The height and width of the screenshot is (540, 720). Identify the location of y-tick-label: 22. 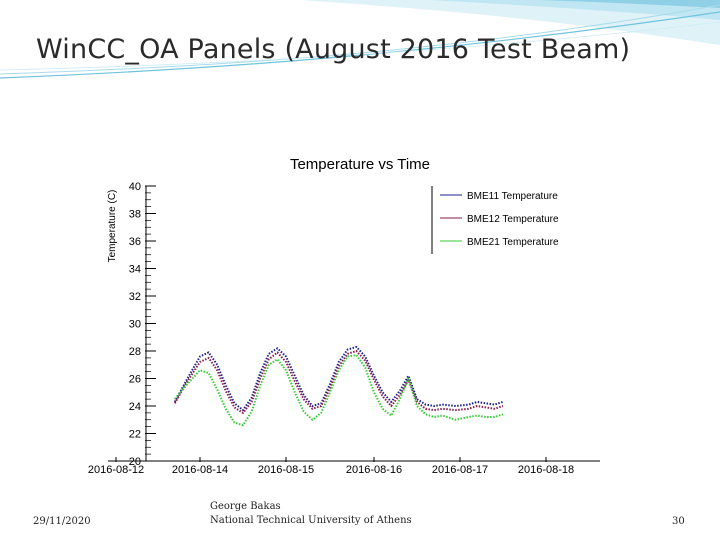
(135, 435).